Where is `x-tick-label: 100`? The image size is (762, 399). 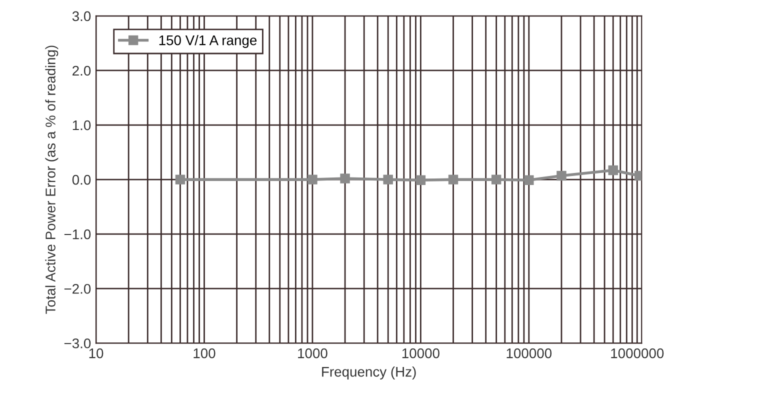
x-tick-label: 100 is located at coordinates (205, 353).